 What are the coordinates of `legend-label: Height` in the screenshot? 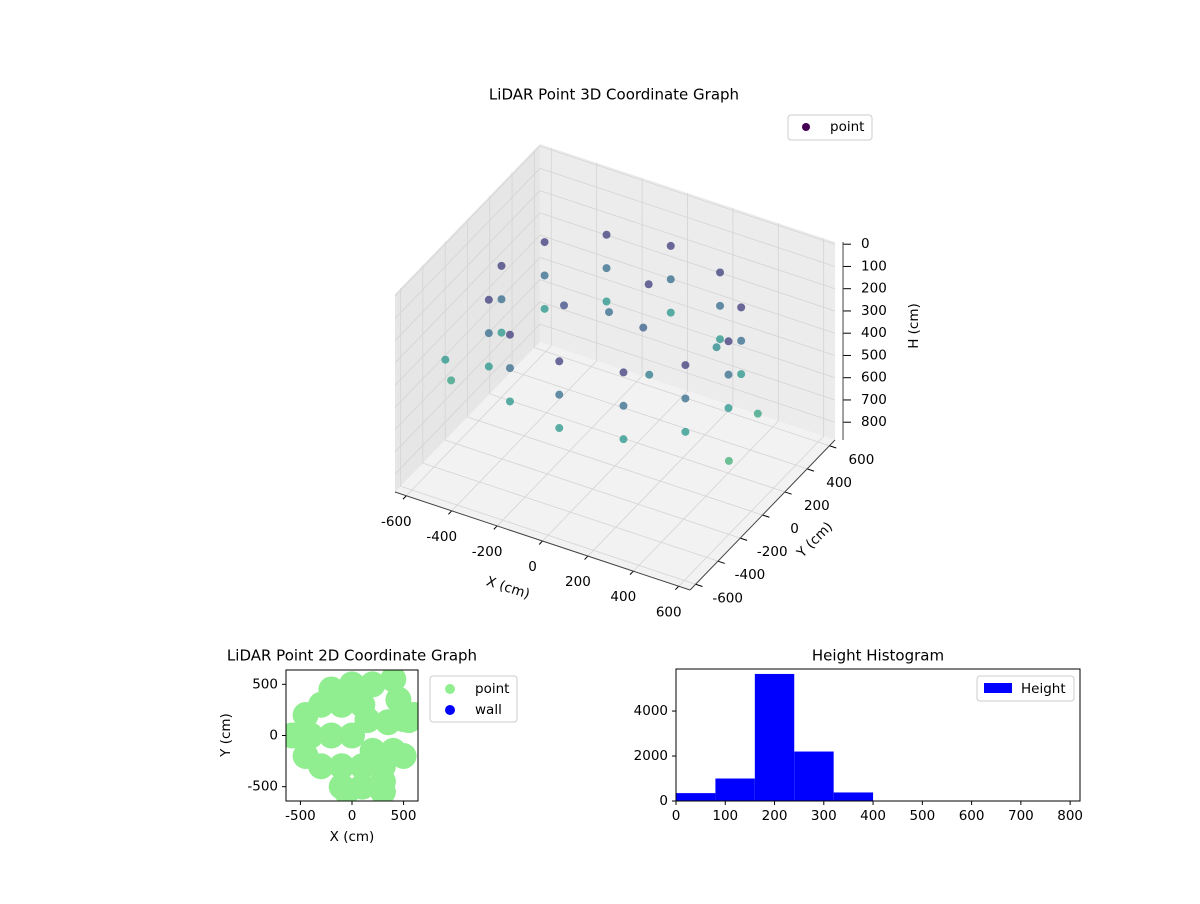 It's located at (1043, 689).